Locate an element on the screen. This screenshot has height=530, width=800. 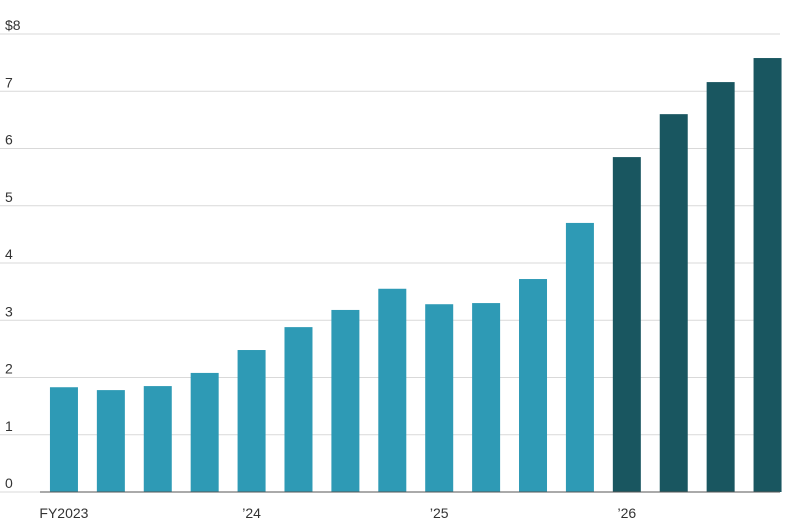
y-tick-label: 4 is located at coordinates (9, 254).